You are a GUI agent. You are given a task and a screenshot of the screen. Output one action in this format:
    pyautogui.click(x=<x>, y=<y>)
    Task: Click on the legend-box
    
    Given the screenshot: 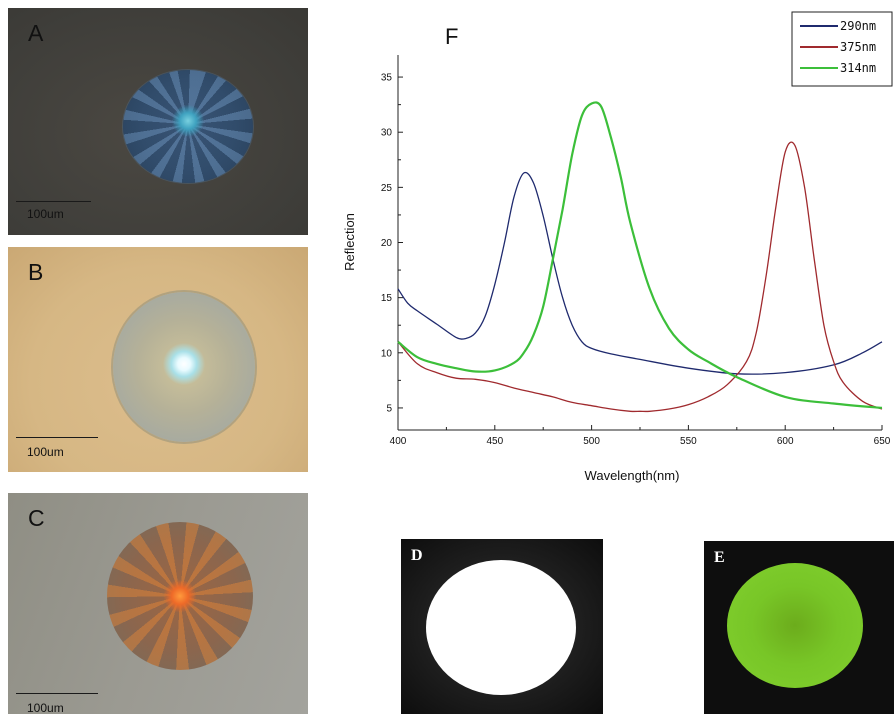 What is the action you would take?
    pyautogui.click(x=842, y=49)
    